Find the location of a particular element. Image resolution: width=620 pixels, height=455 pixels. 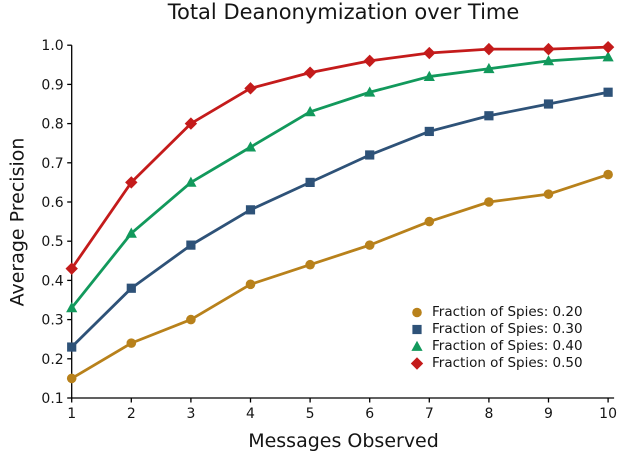

y-tick-label: 0.5 is located at coordinates (52, 242).